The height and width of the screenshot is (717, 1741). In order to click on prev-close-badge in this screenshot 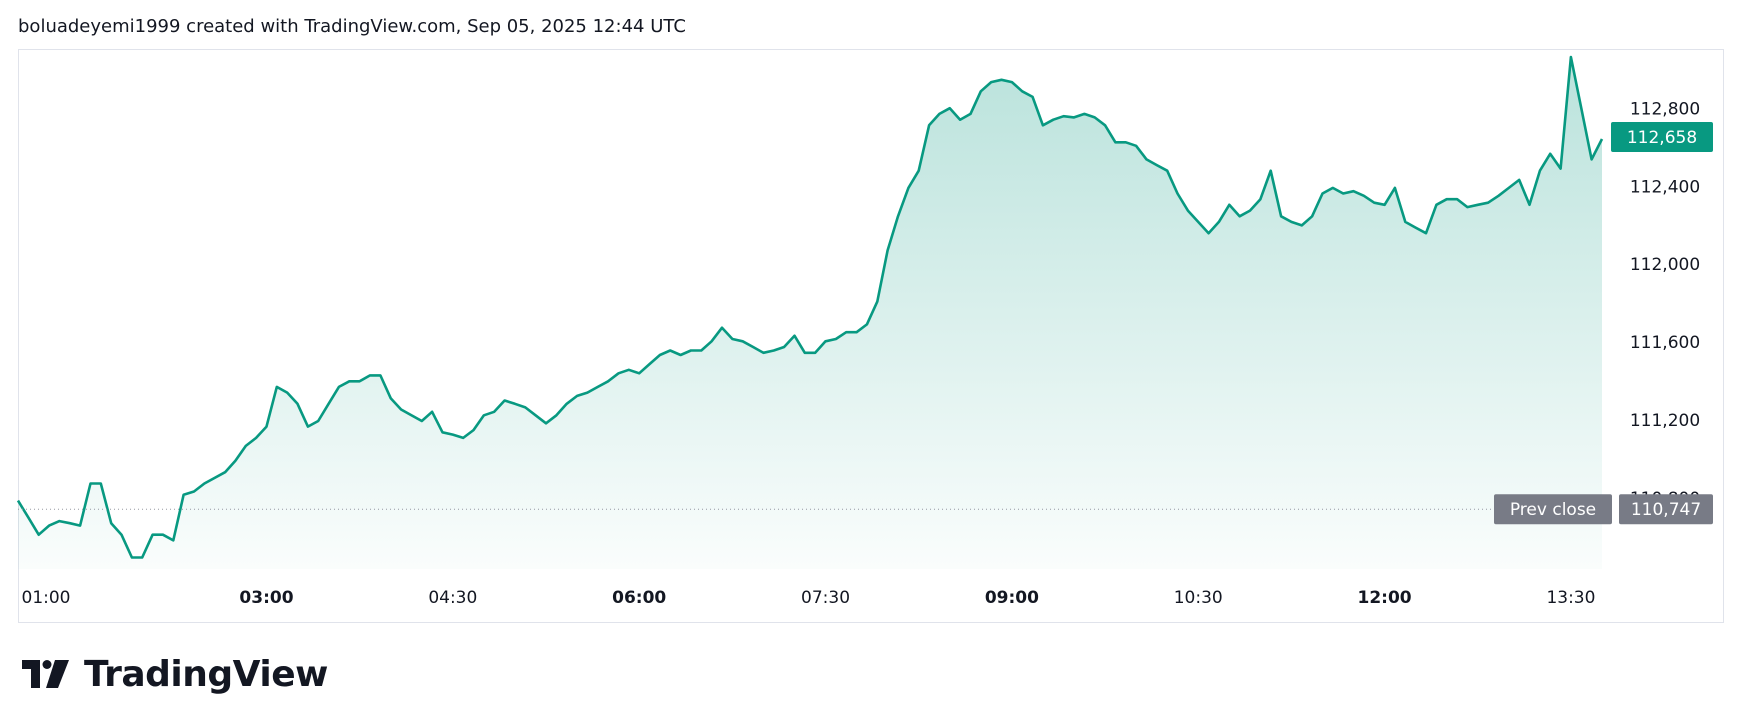, I will do `click(1553, 509)`.